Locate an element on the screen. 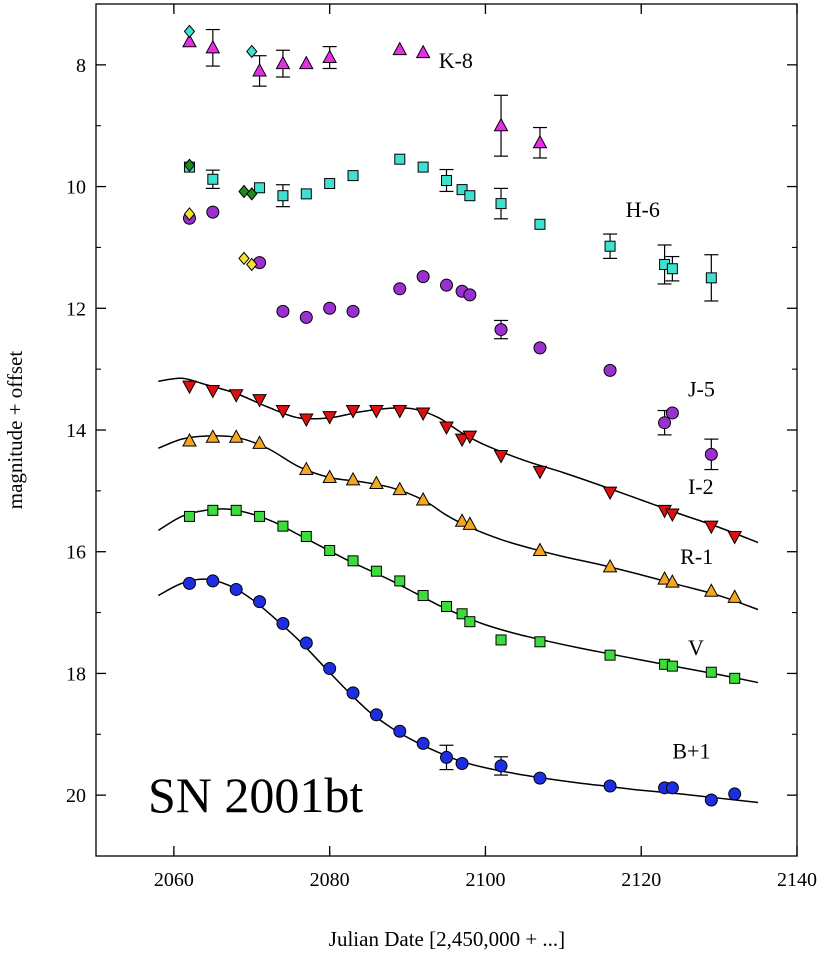 The image size is (830, 954). series-label-k-8: K-8 is located at coordinates (456, 60).